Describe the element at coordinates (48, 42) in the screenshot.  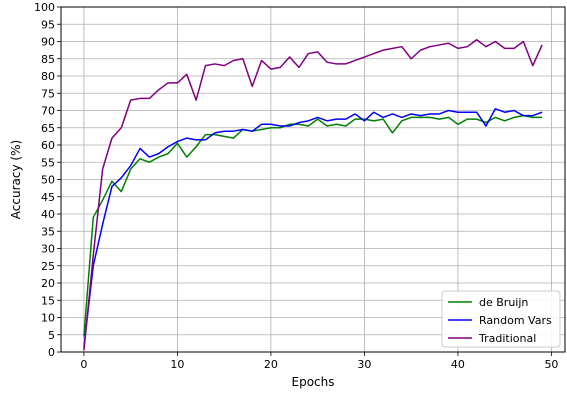
I see `y-tick-label: 90` at that location.